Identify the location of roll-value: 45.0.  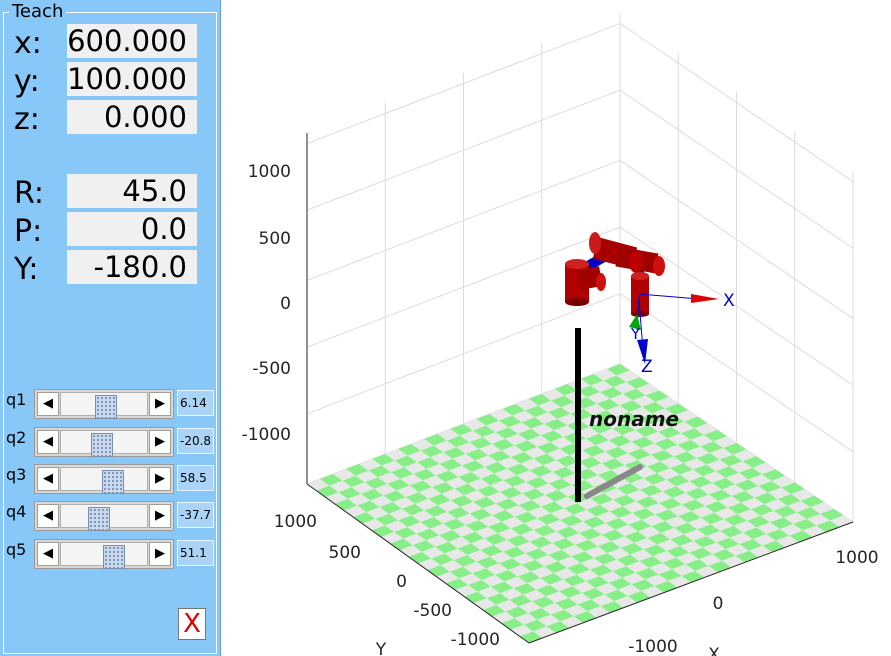
(132, 191).